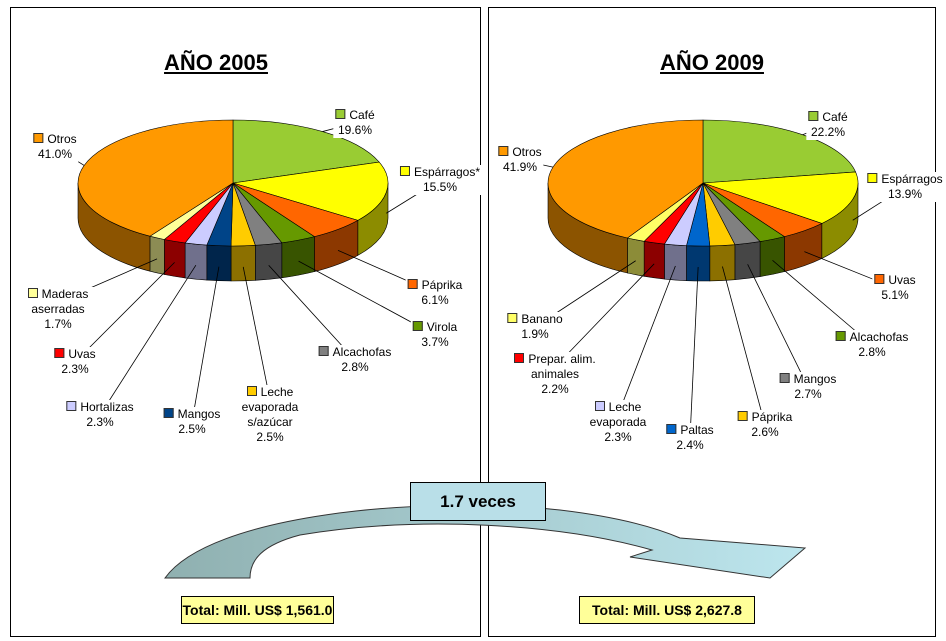 The width and height of the screenshot is (946, 641). Describe the element at coordinates (58, 324) in the screenshot. I see `value-label: 1.7%` at that location.